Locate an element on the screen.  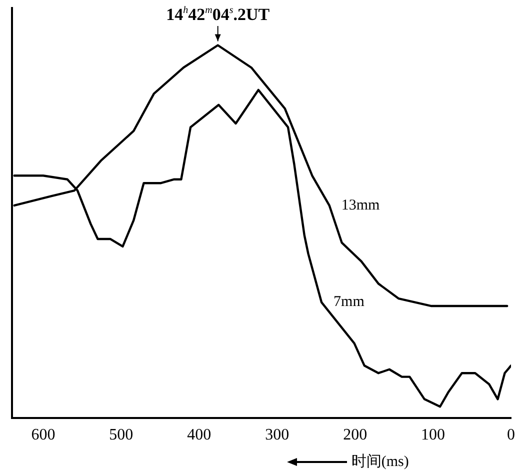
x-tick-label: 300 is located at coordinates (277, 435).